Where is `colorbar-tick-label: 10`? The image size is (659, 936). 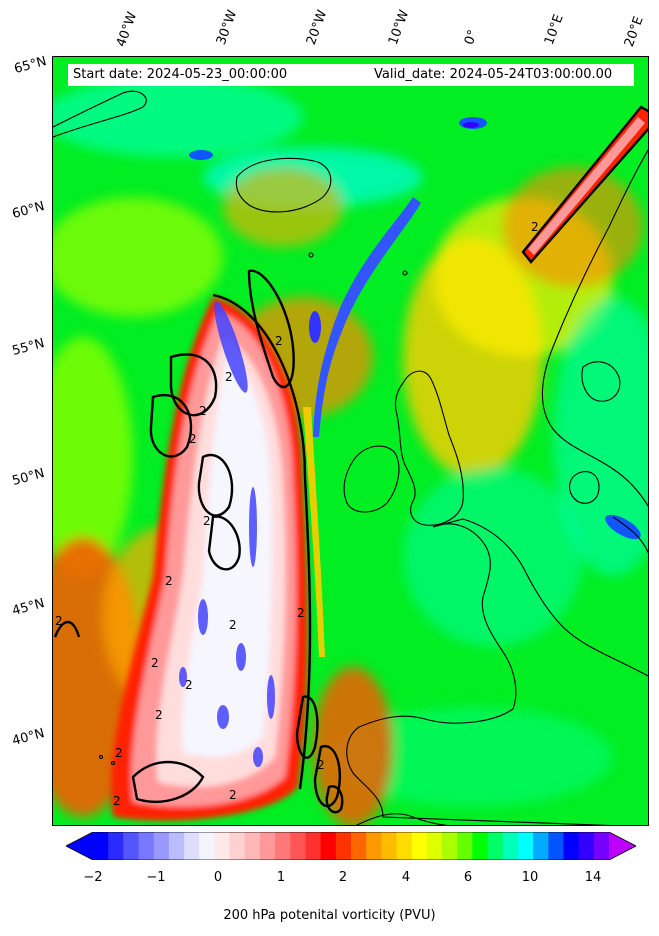
colorbar-tick-label: 10 is located at coordinates (530, 877).